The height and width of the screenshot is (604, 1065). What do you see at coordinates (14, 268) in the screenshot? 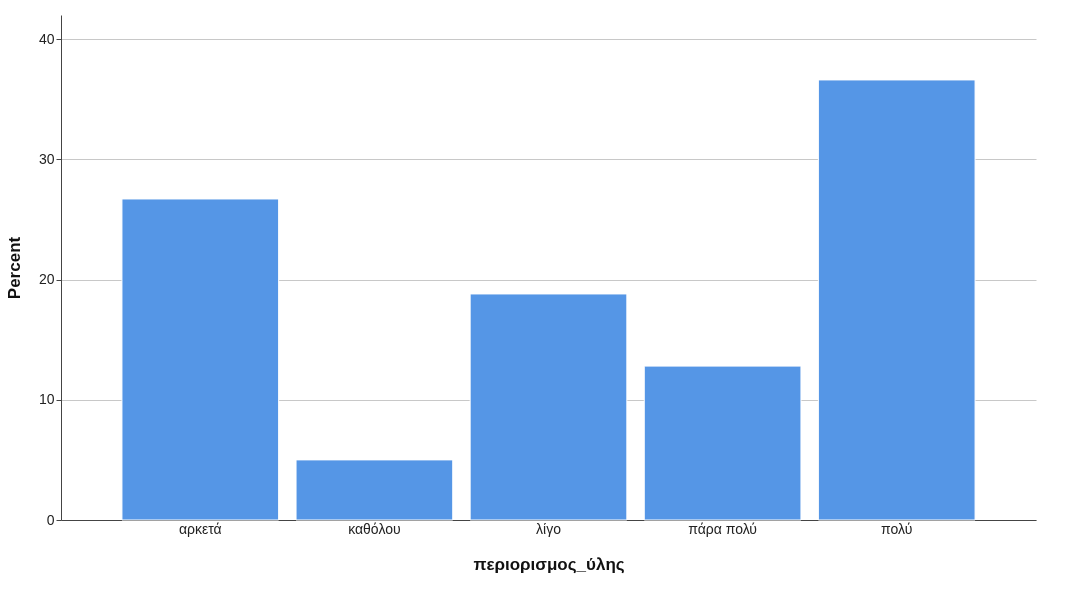
I see `y-axis-title: Percent` at bounding box center [14, 268].